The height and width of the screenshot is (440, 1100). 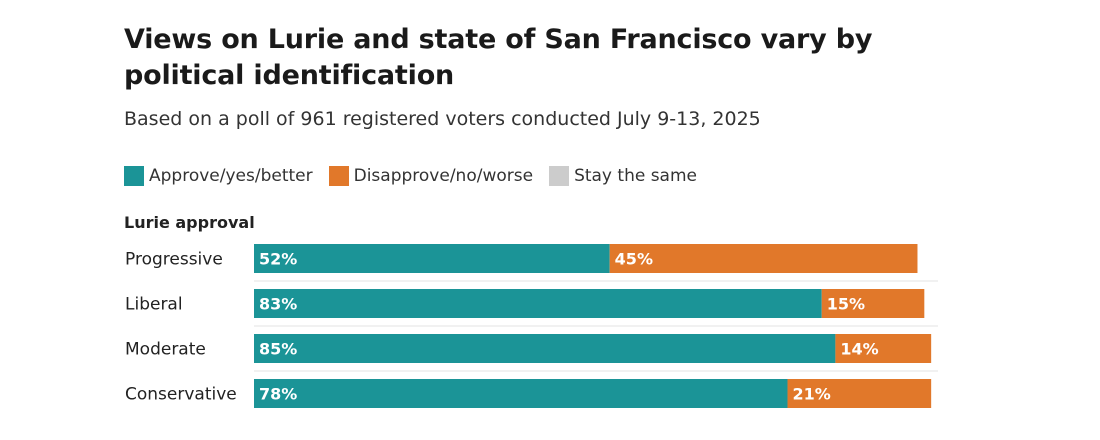 What do you see at coordinates (443, 176) in the screenshot?
I see `legend-label-disapprove: Disapprove/no/worse` at bounding box center [443, 176].